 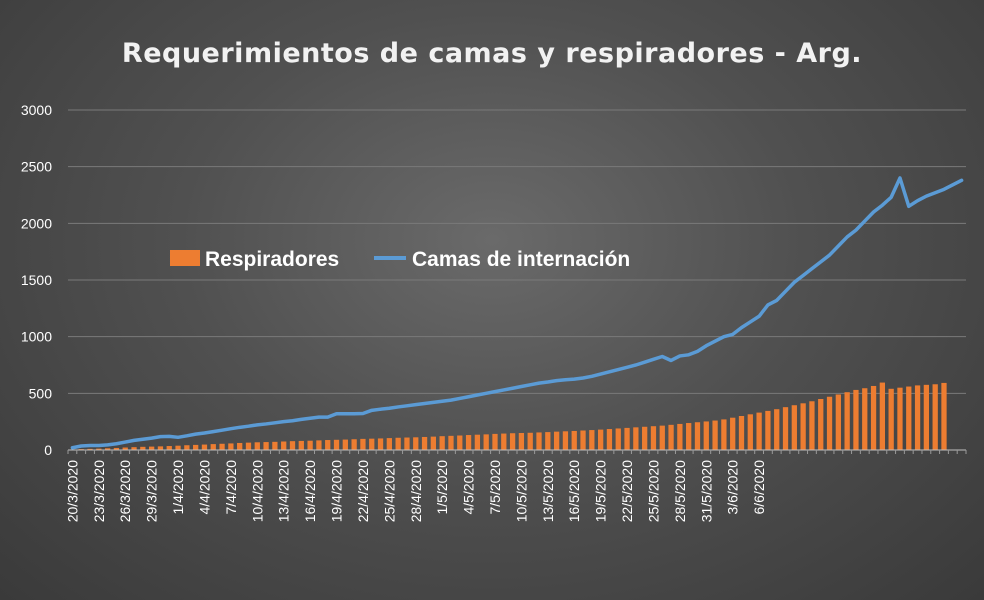 What do you see at coordinates (759, 487) in the screenshot?
I see `x-tick-label: 6/6/2020` at bounding box center [759, 487].